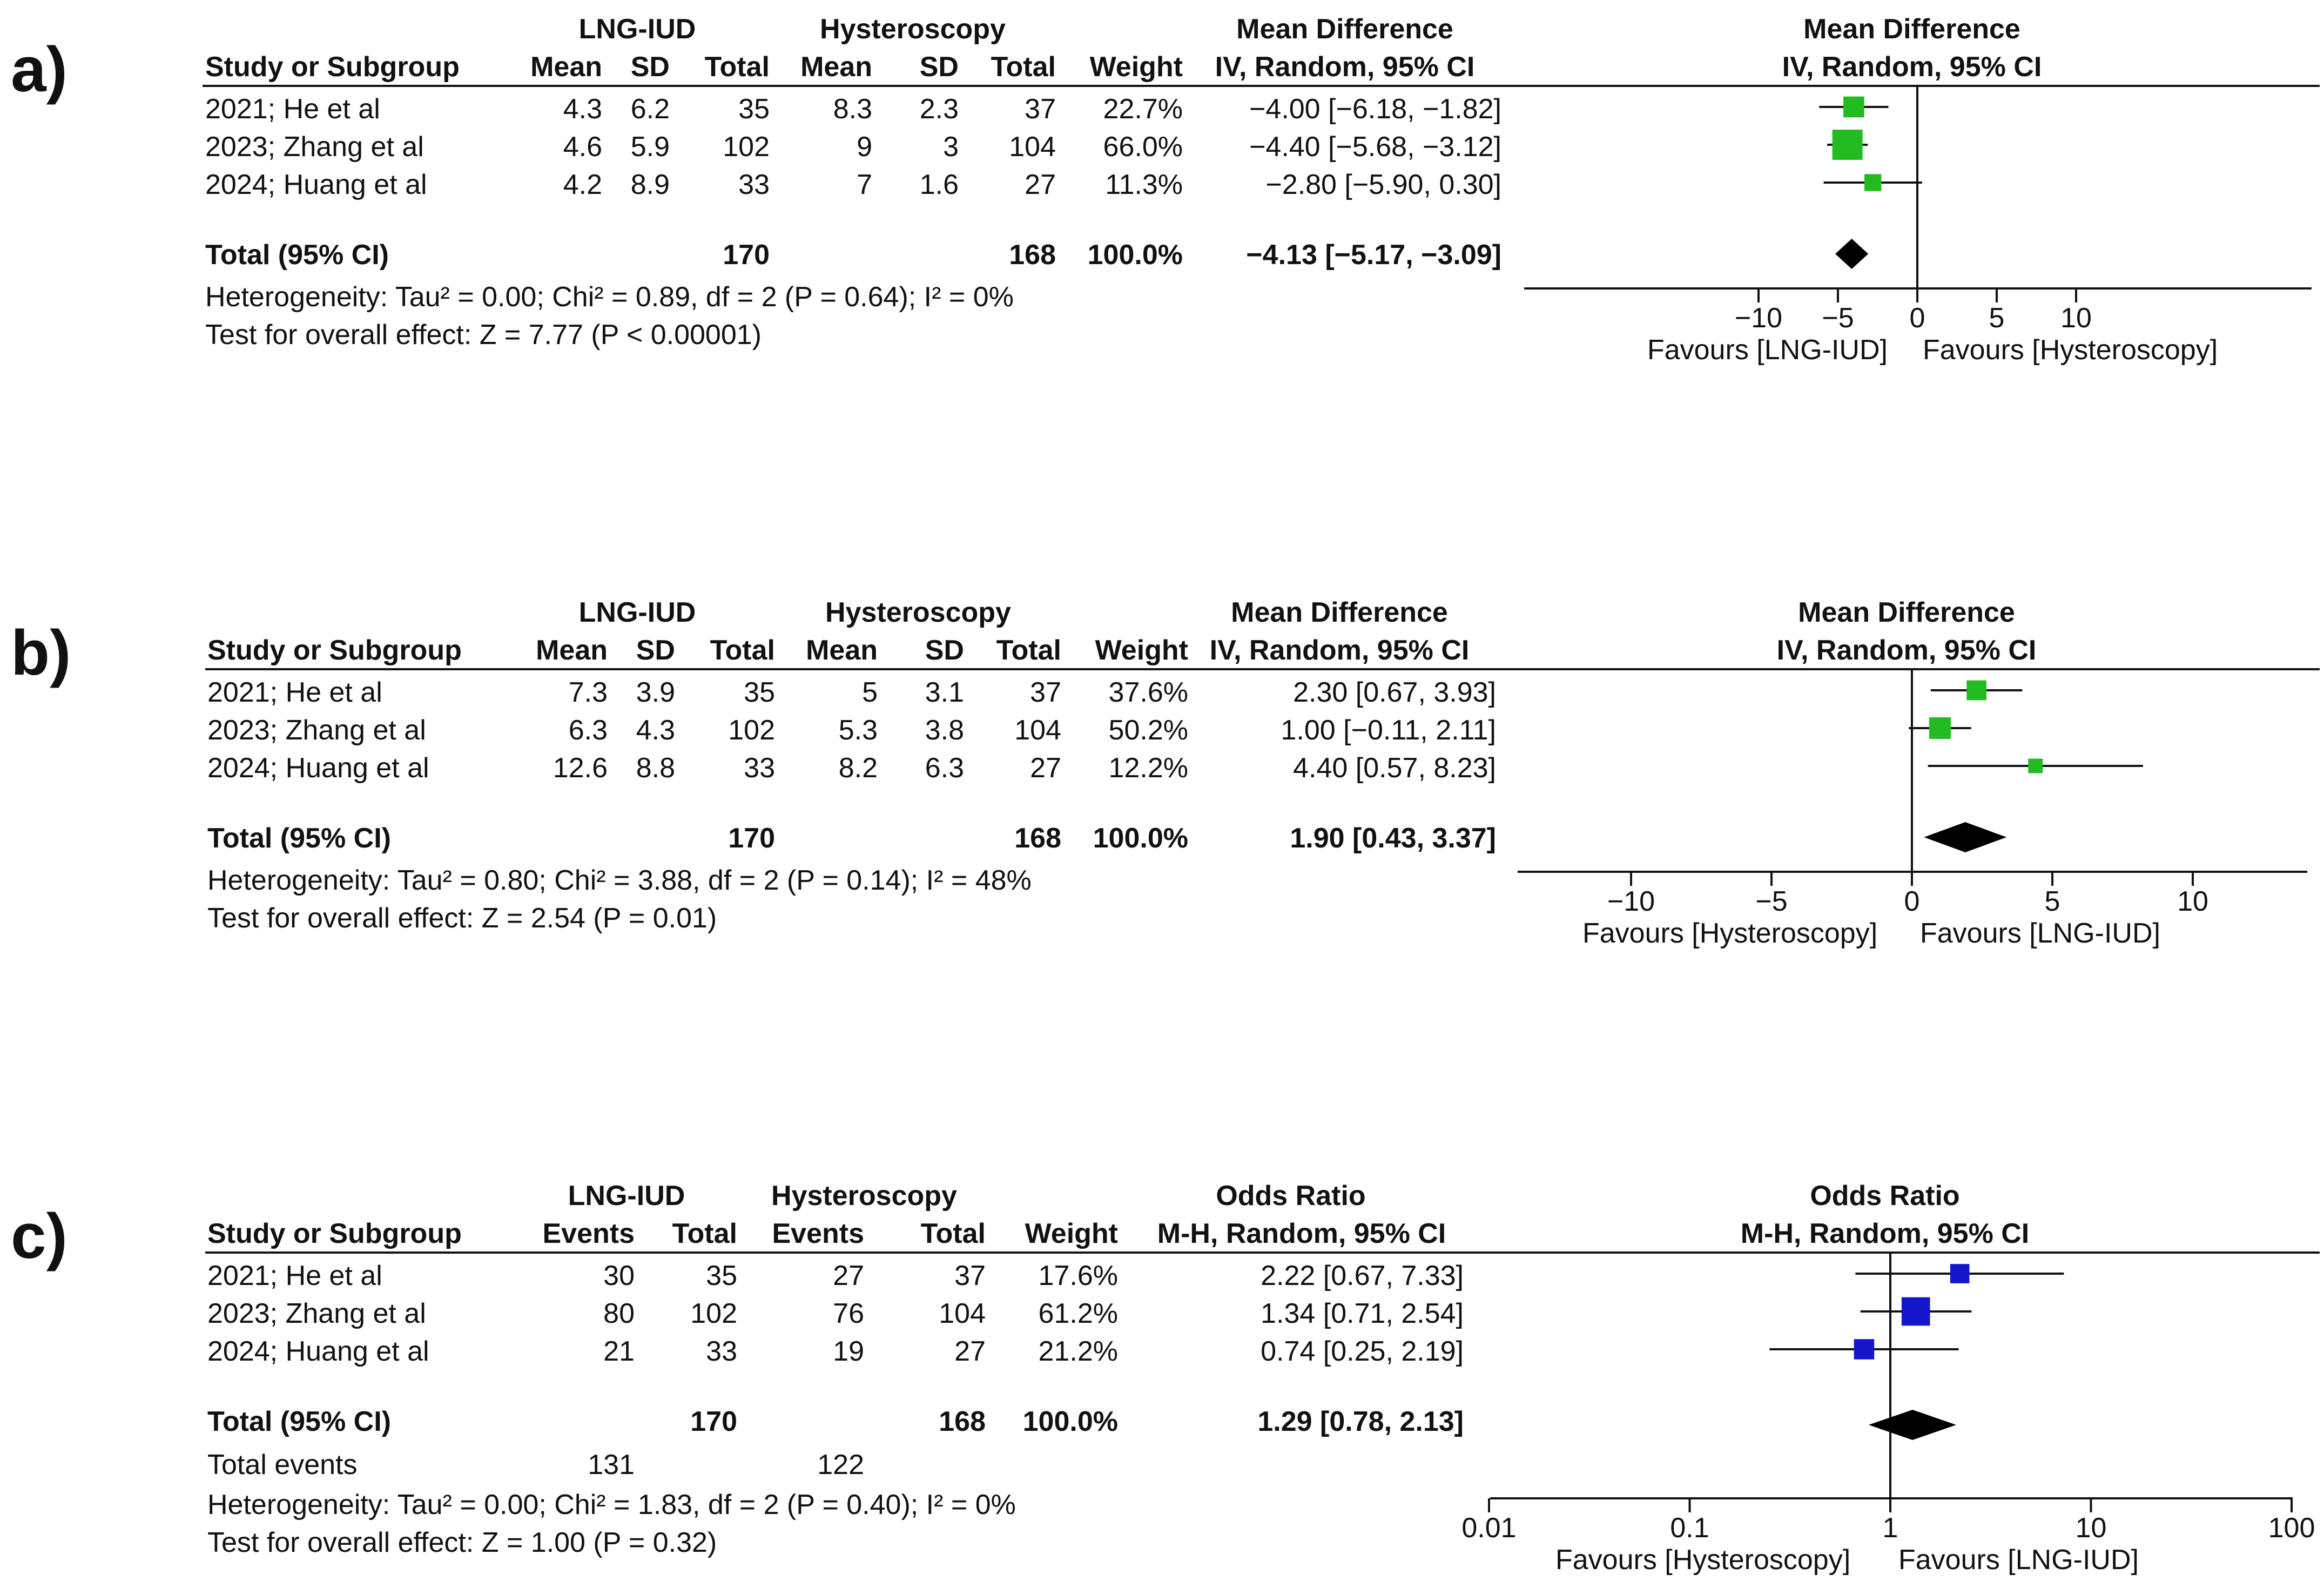 The image size is (2324, 1588). Describe the element at coordinates (864, 147) in the screenshot. I see `g2-mean: 9` at that location.